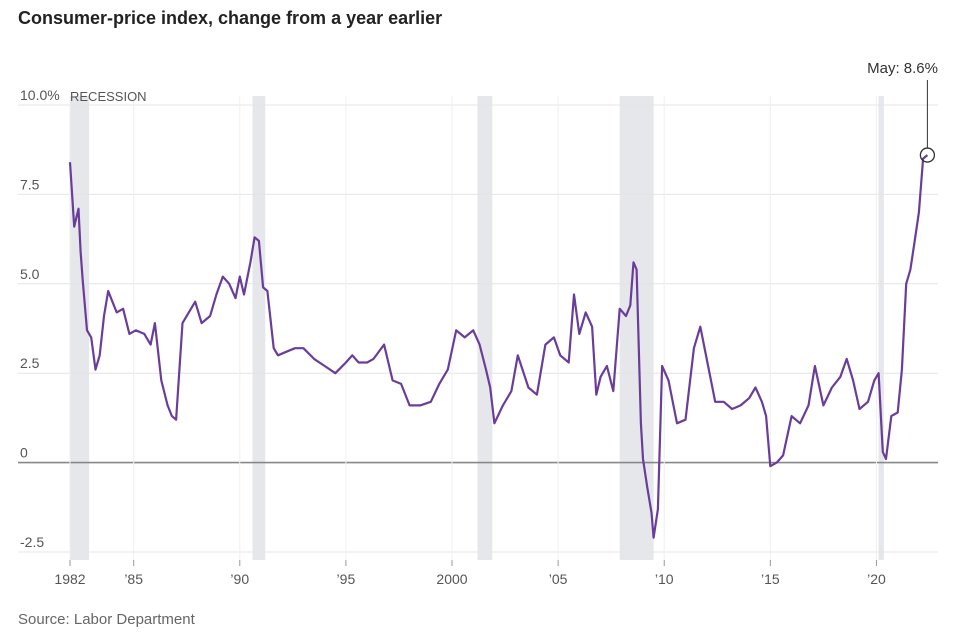  What do you see at coordinates (40, 318) in the screenshot?
I see `y-axis-ticks: -2.5 0 2.5 5.0 7.5 10.0%` at bounding box center [40, 318].